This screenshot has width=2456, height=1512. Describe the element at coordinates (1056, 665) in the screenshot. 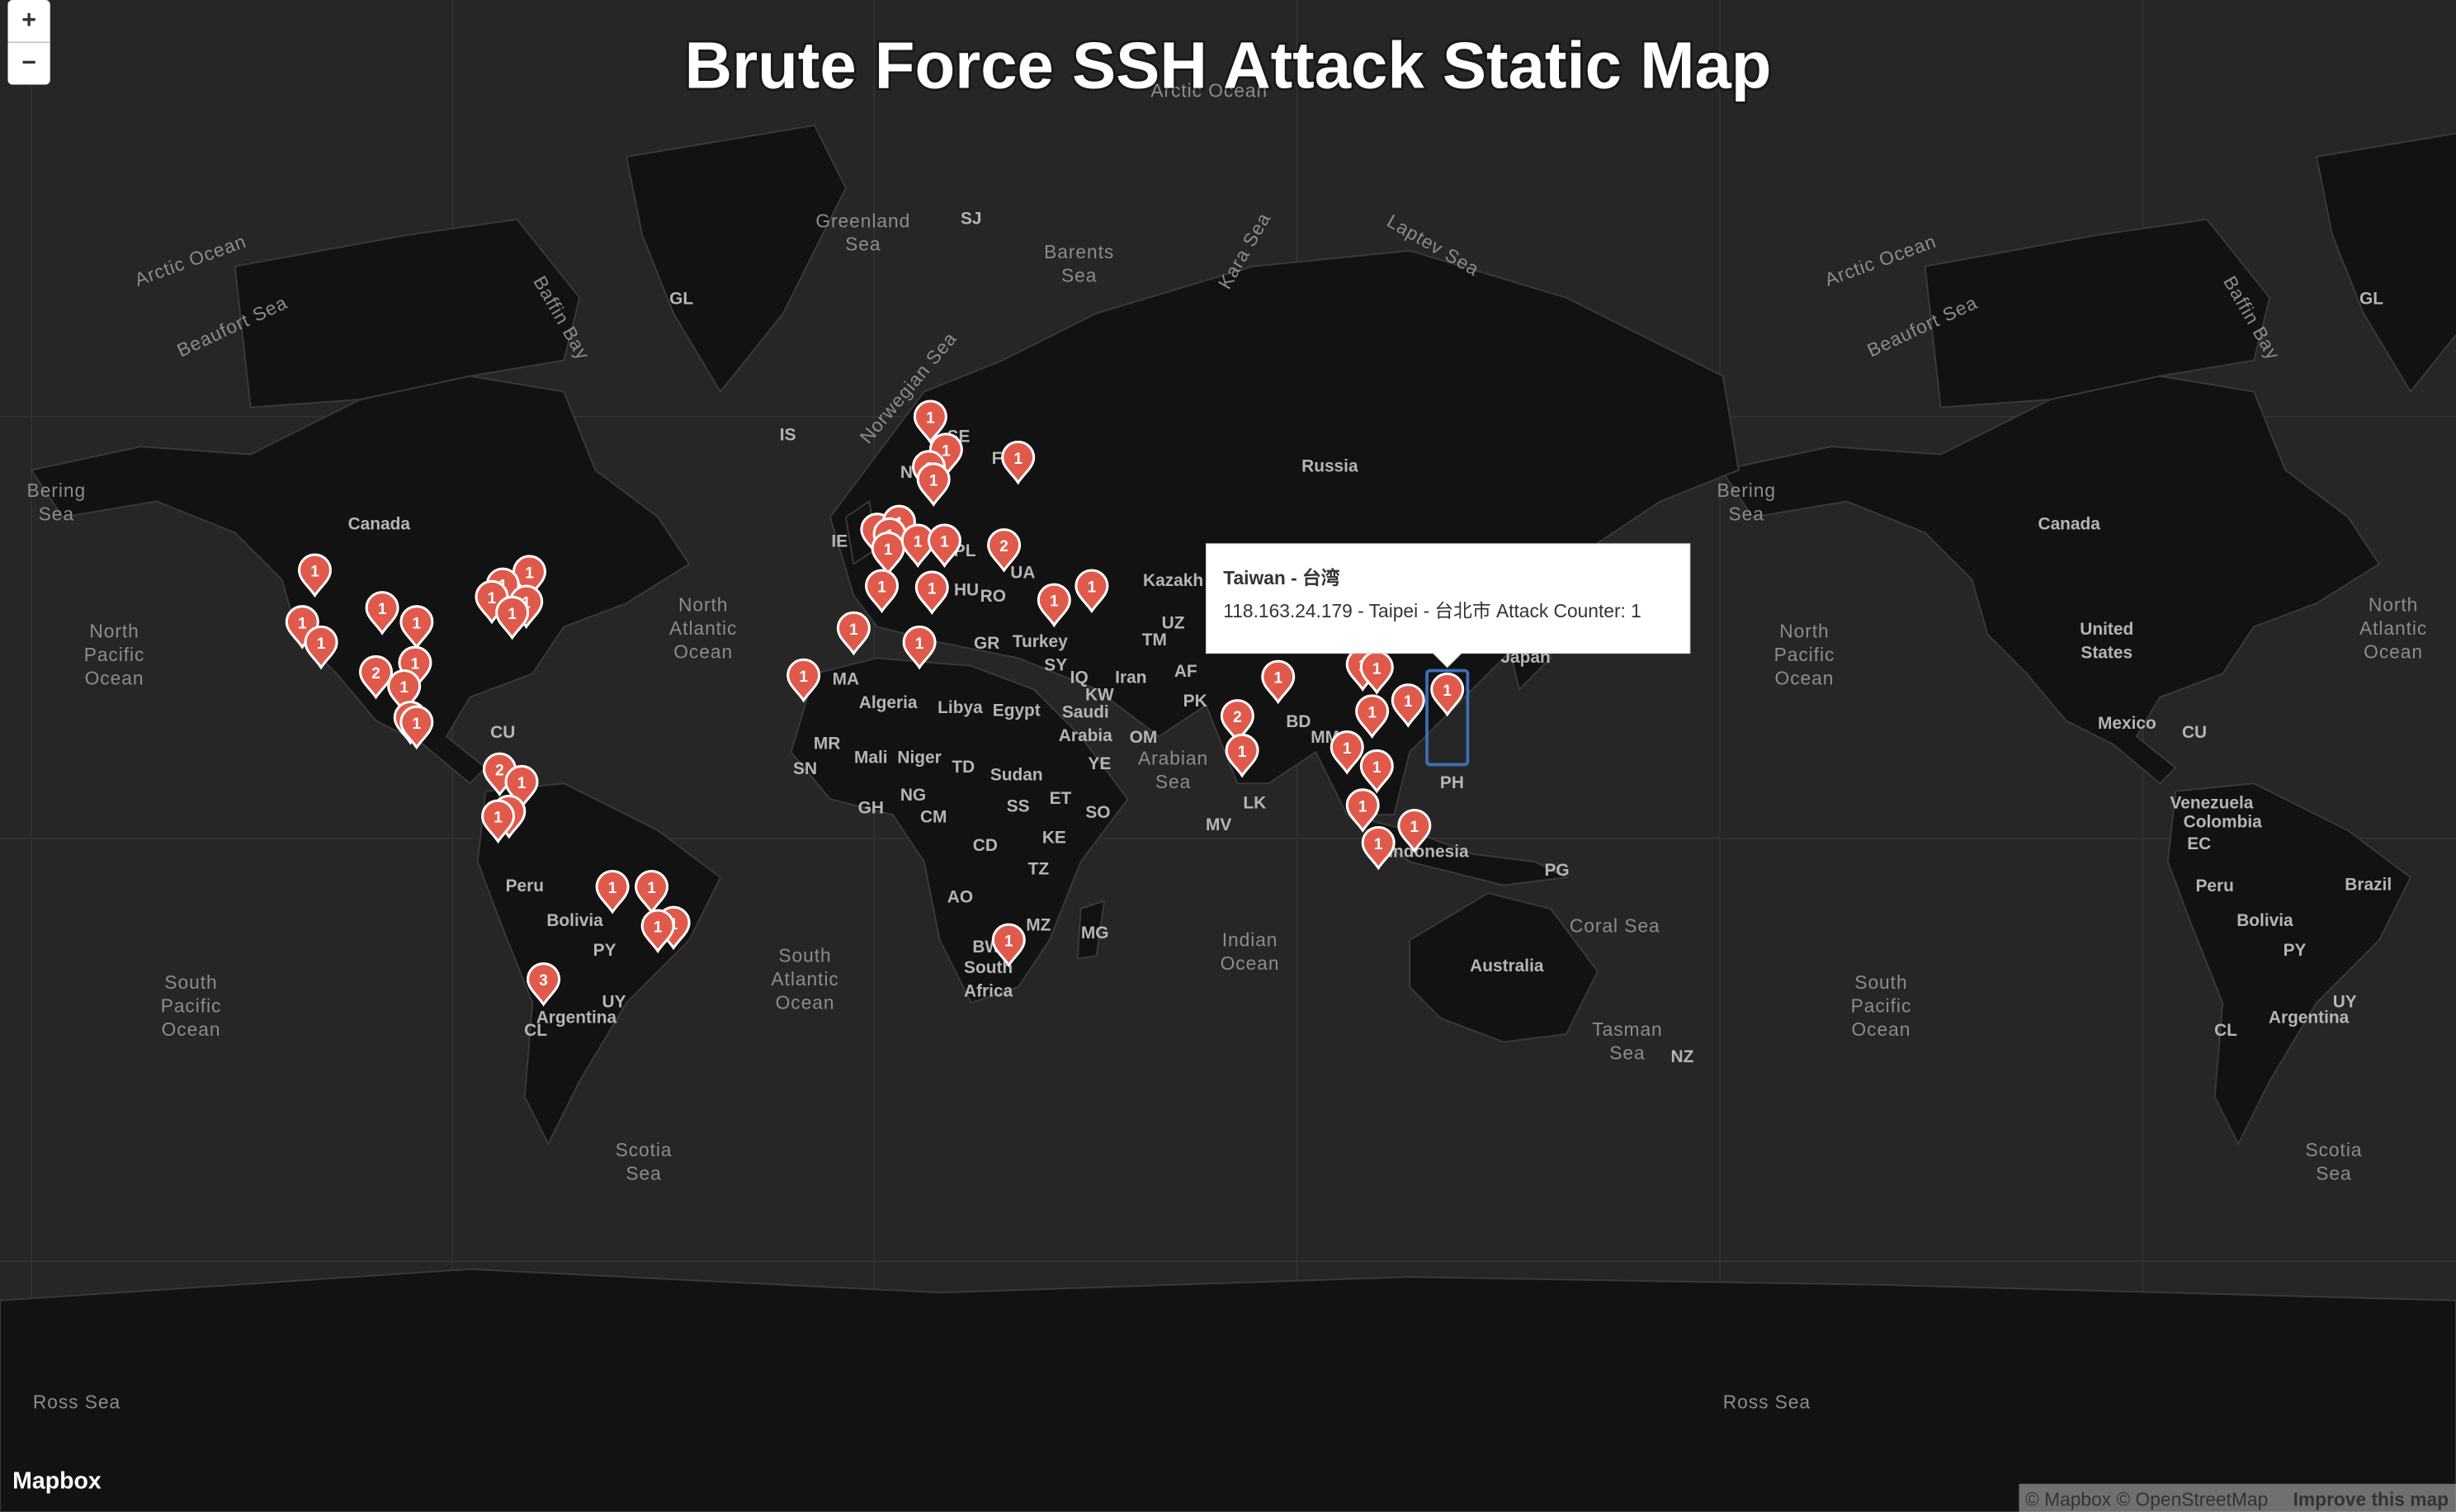

I see `map-label: SY` at that location.